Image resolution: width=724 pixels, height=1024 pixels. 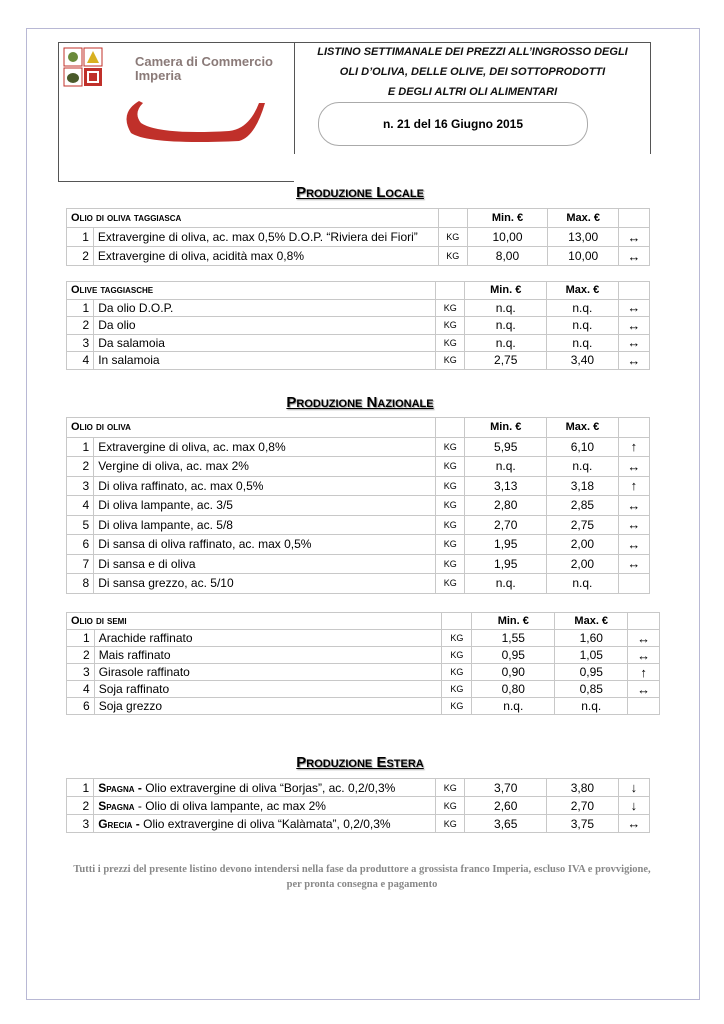 I want to click on min-price: 3,65, so click(x=506, y=823).